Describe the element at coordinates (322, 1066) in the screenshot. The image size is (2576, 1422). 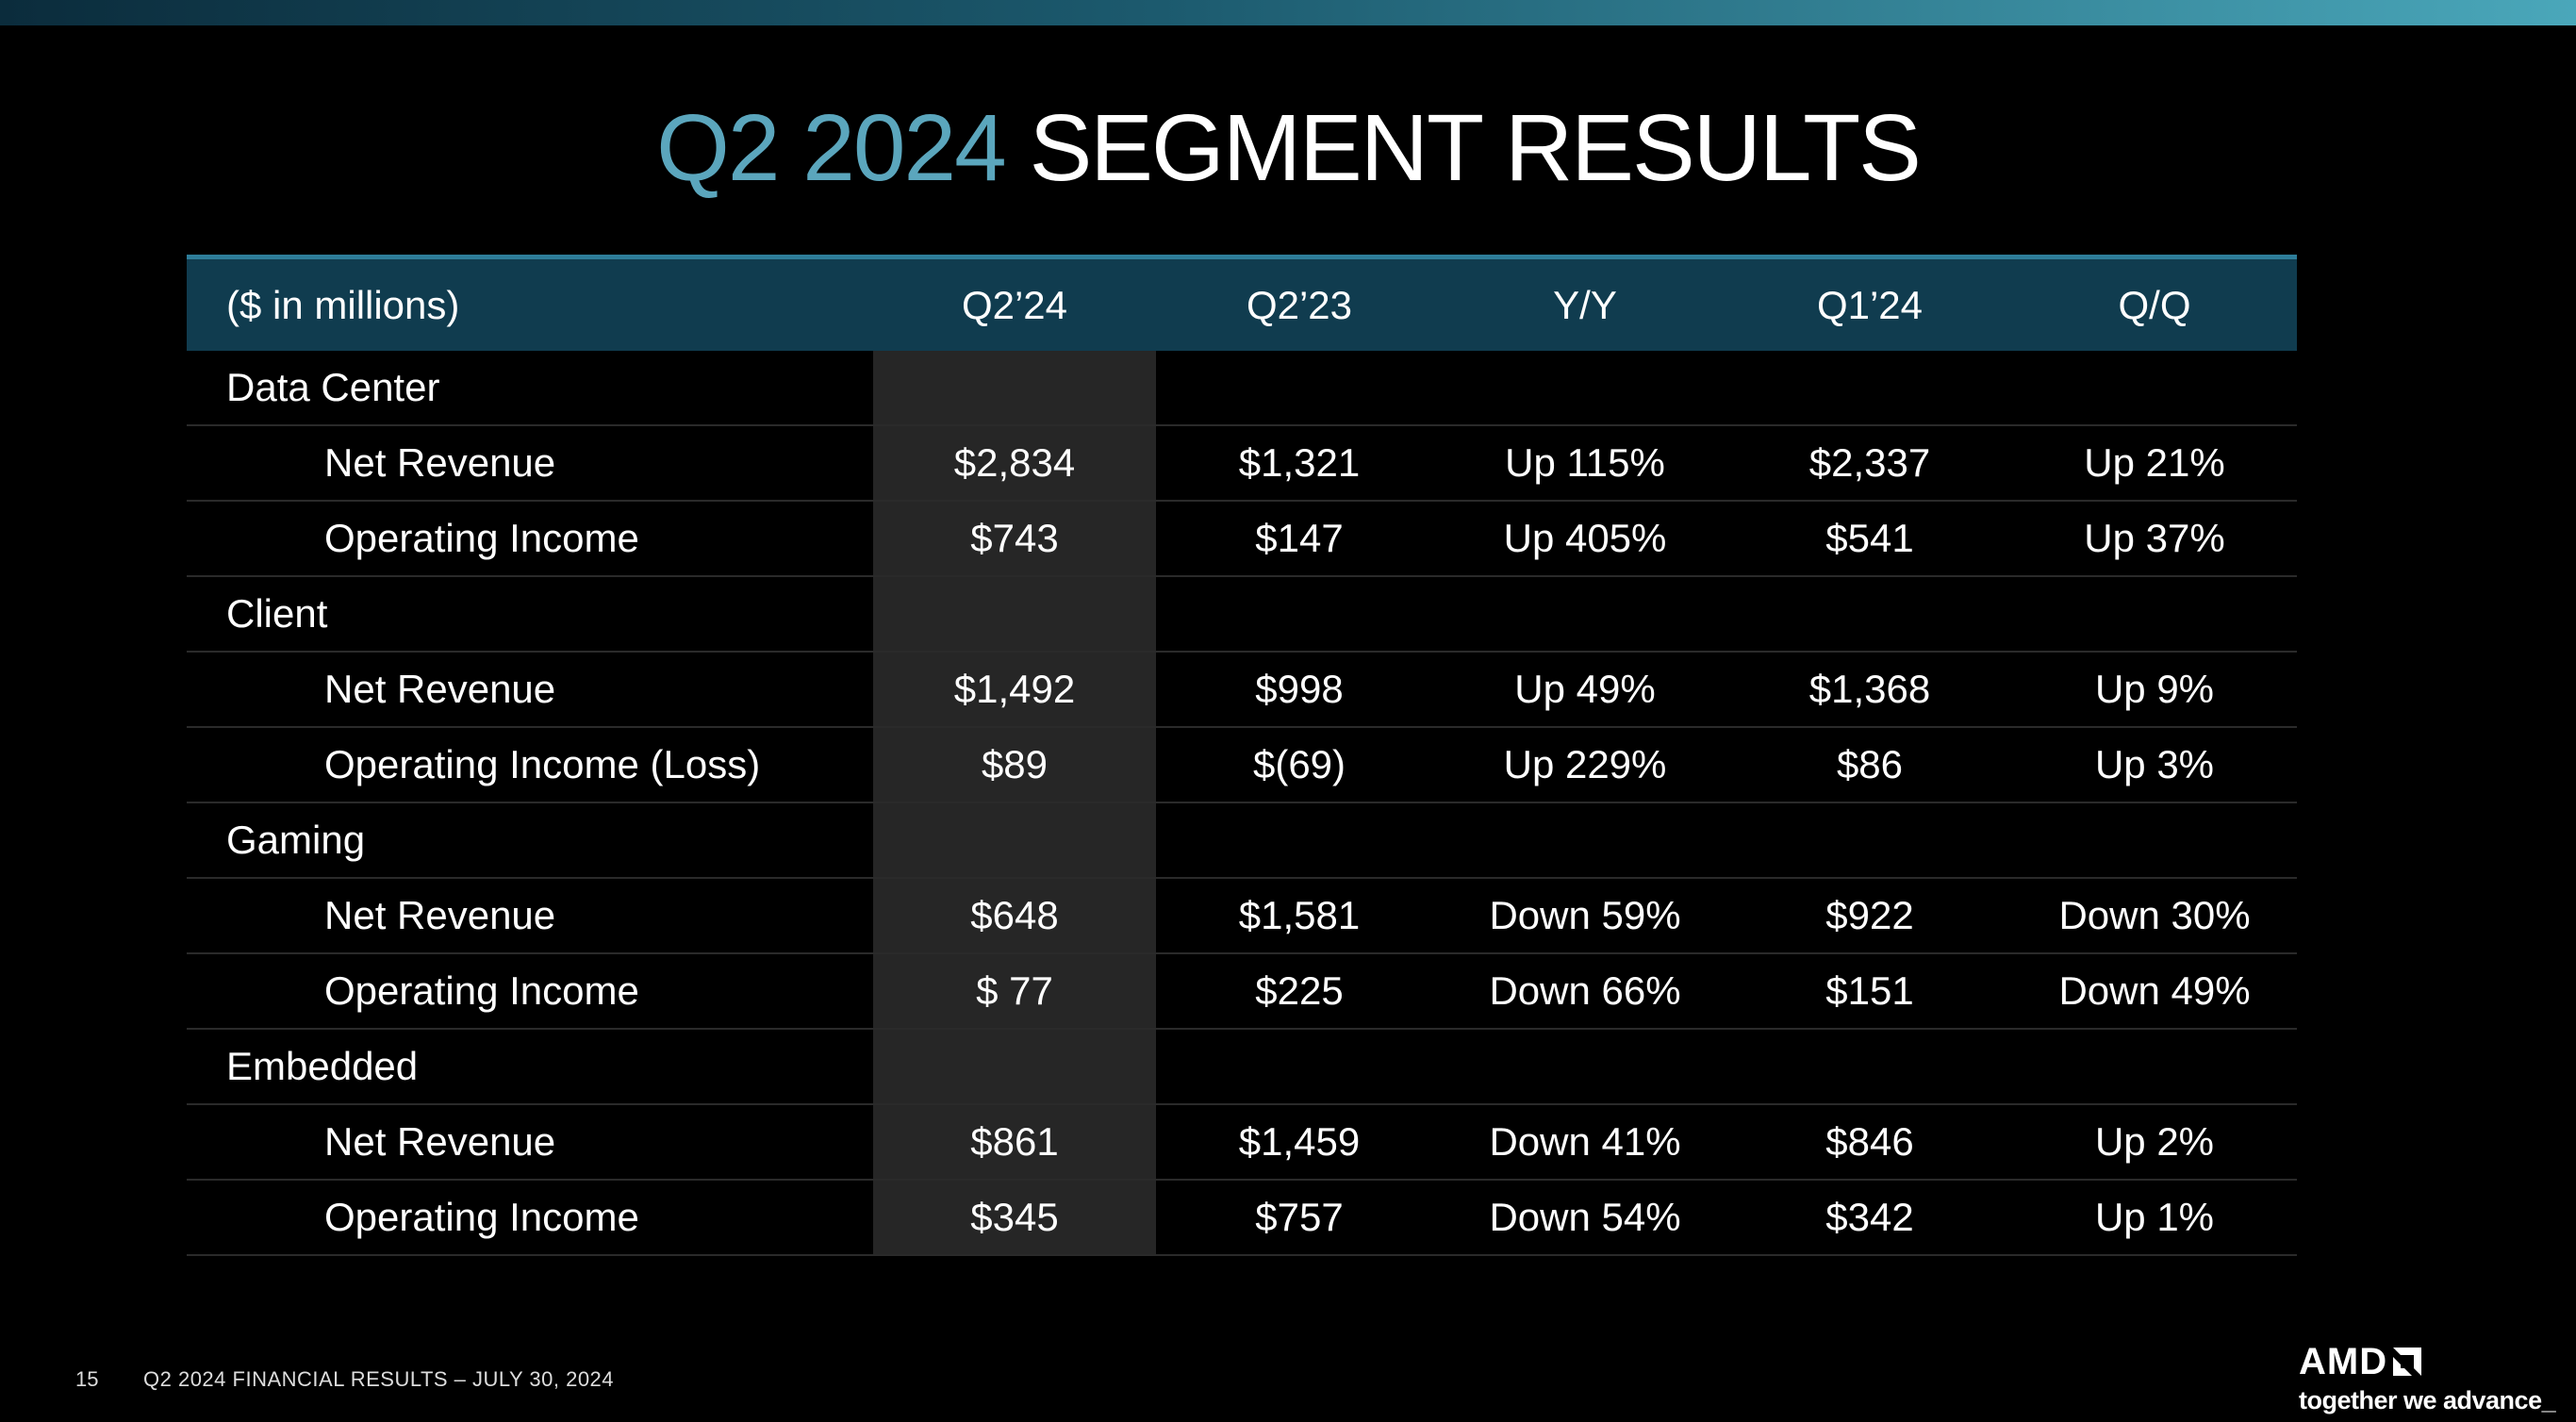
I see `cell-label: Embedded` at that location.